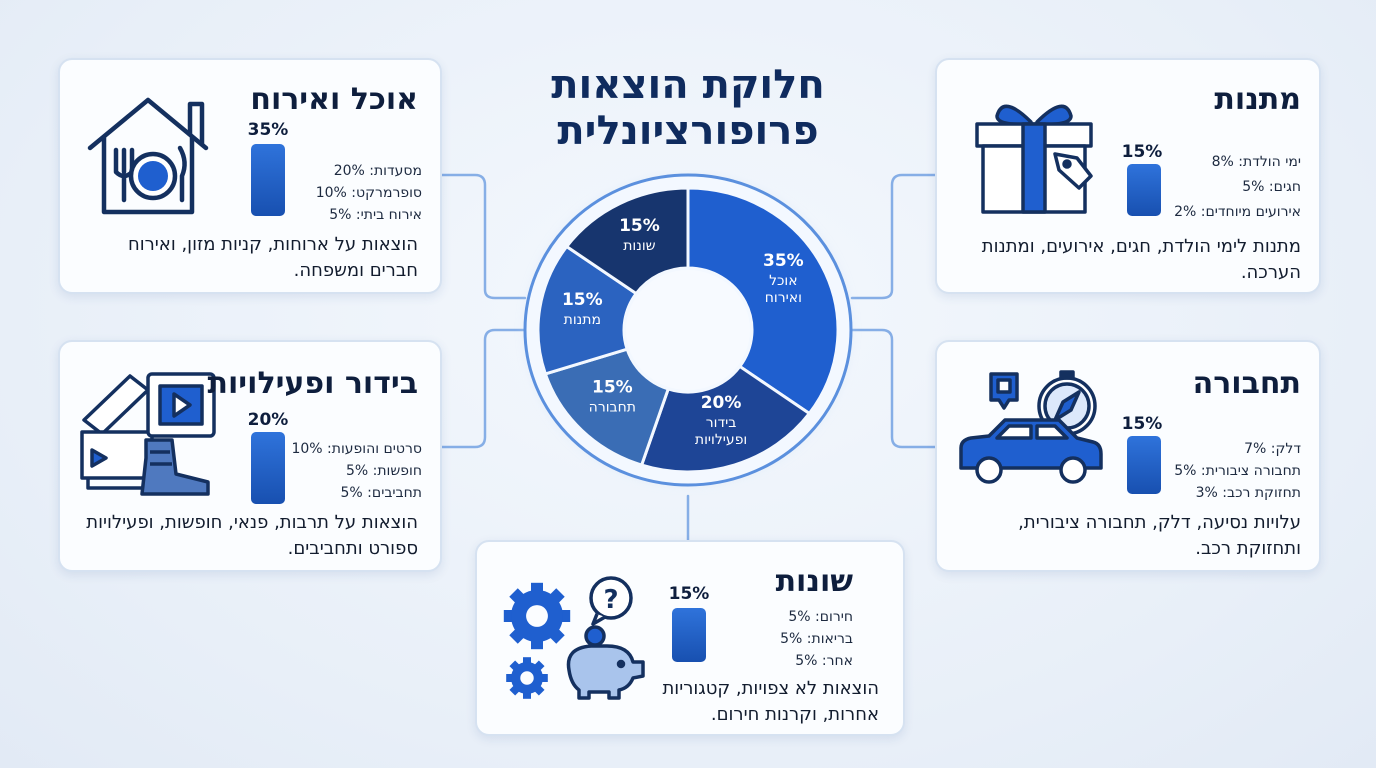 The height and width of the screenshot is (768, 1376). Describe the element at coordinates (482, 388) in the screenshot. I see `connector-entertainment` at that location.